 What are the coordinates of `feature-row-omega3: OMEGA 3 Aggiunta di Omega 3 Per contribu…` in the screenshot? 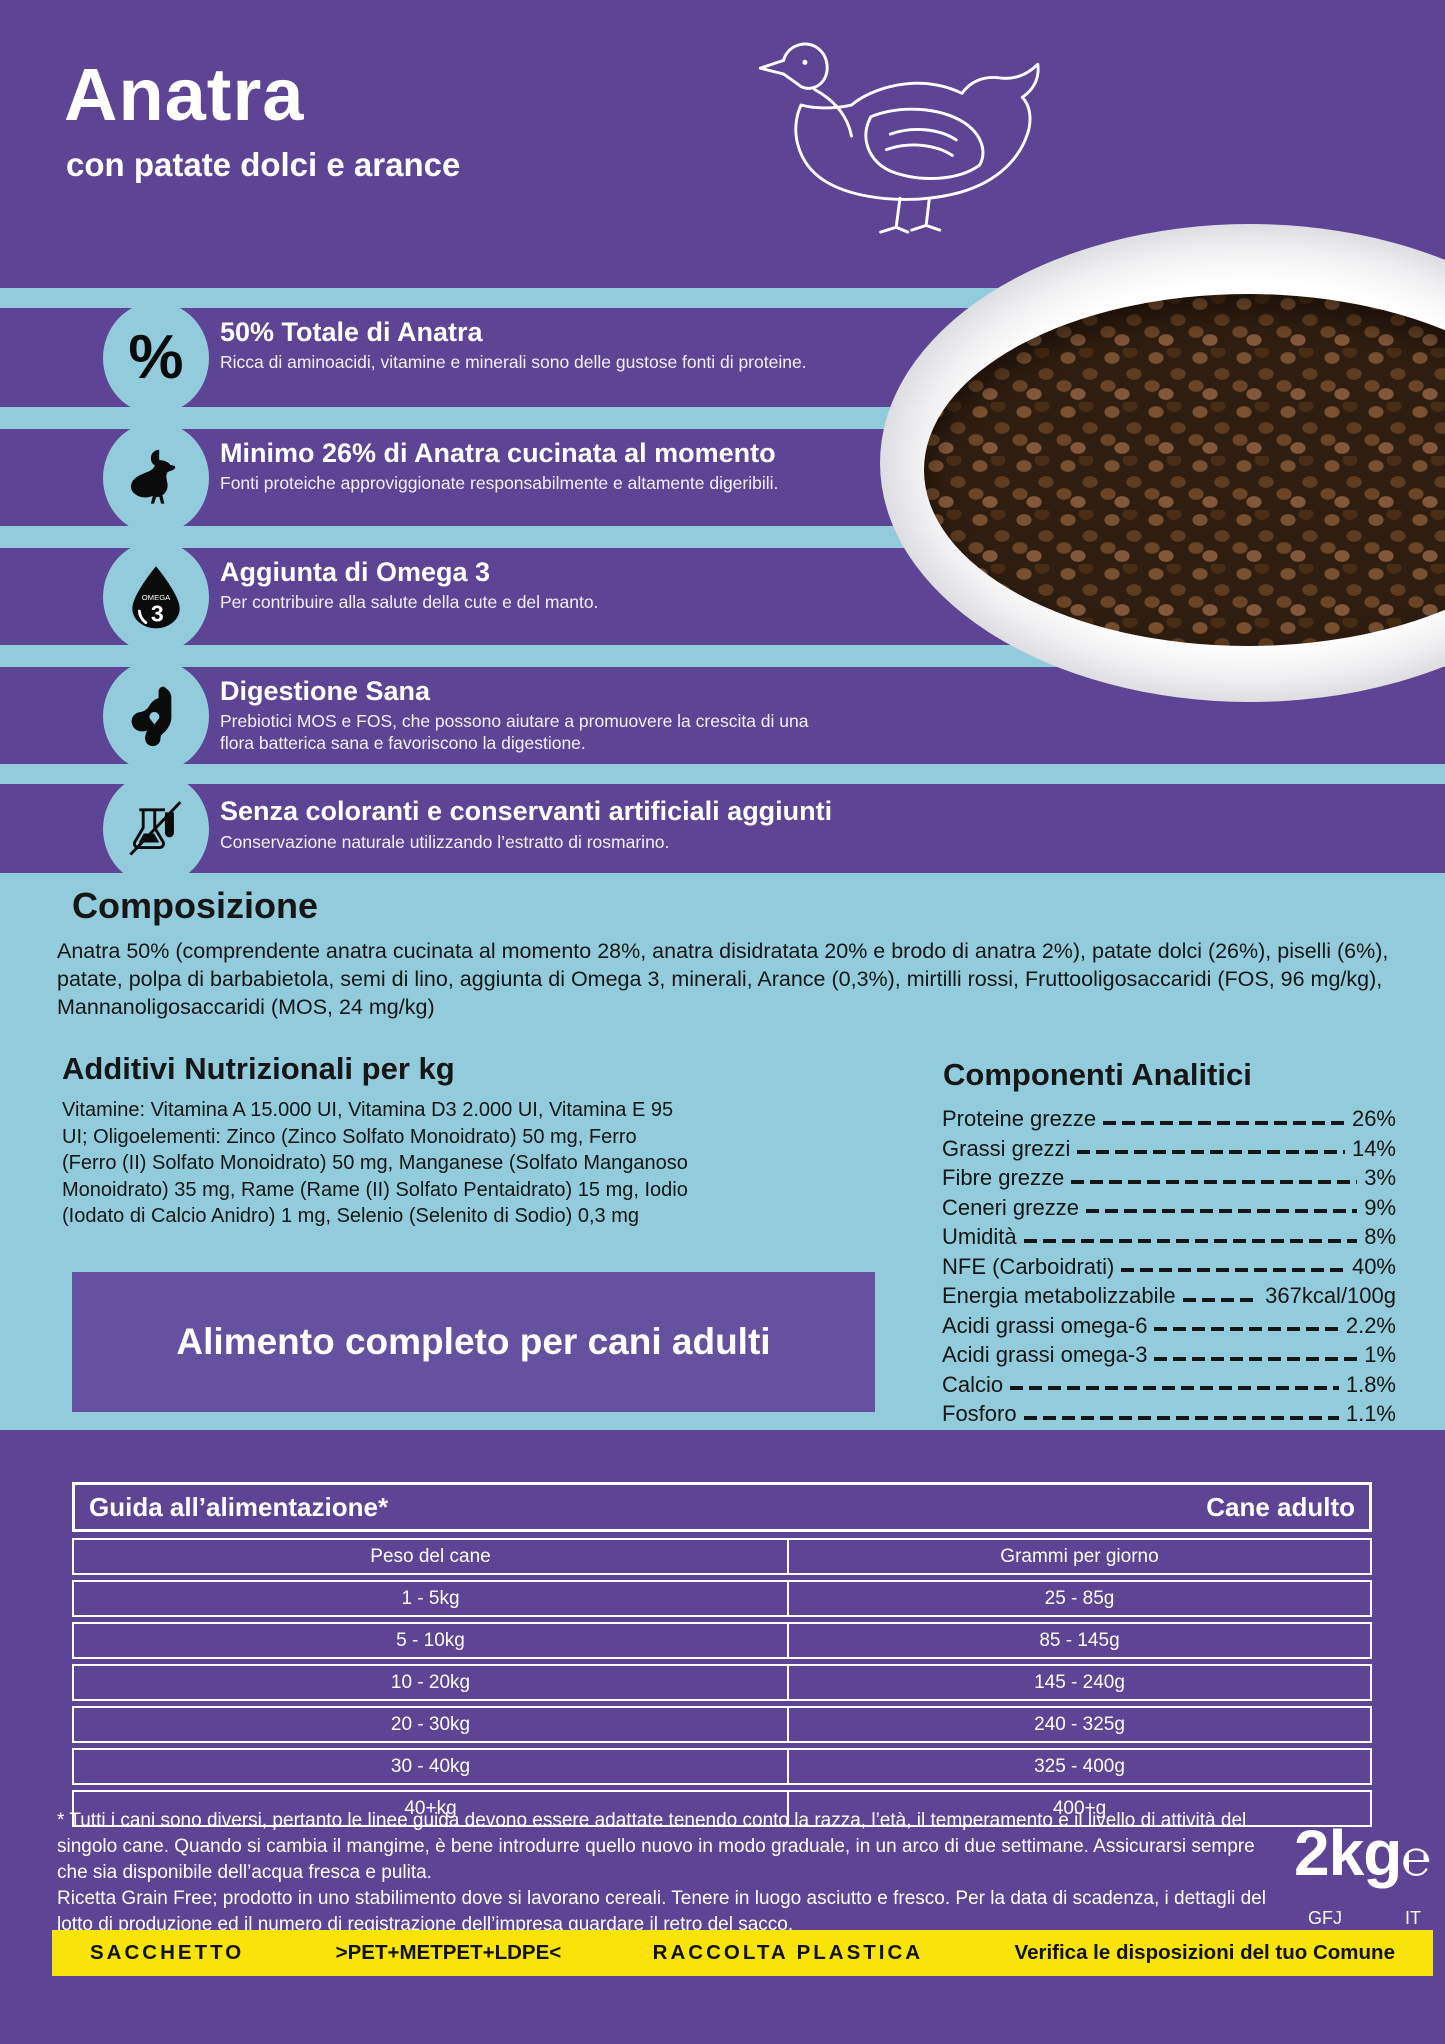 It's located at (450, 596).